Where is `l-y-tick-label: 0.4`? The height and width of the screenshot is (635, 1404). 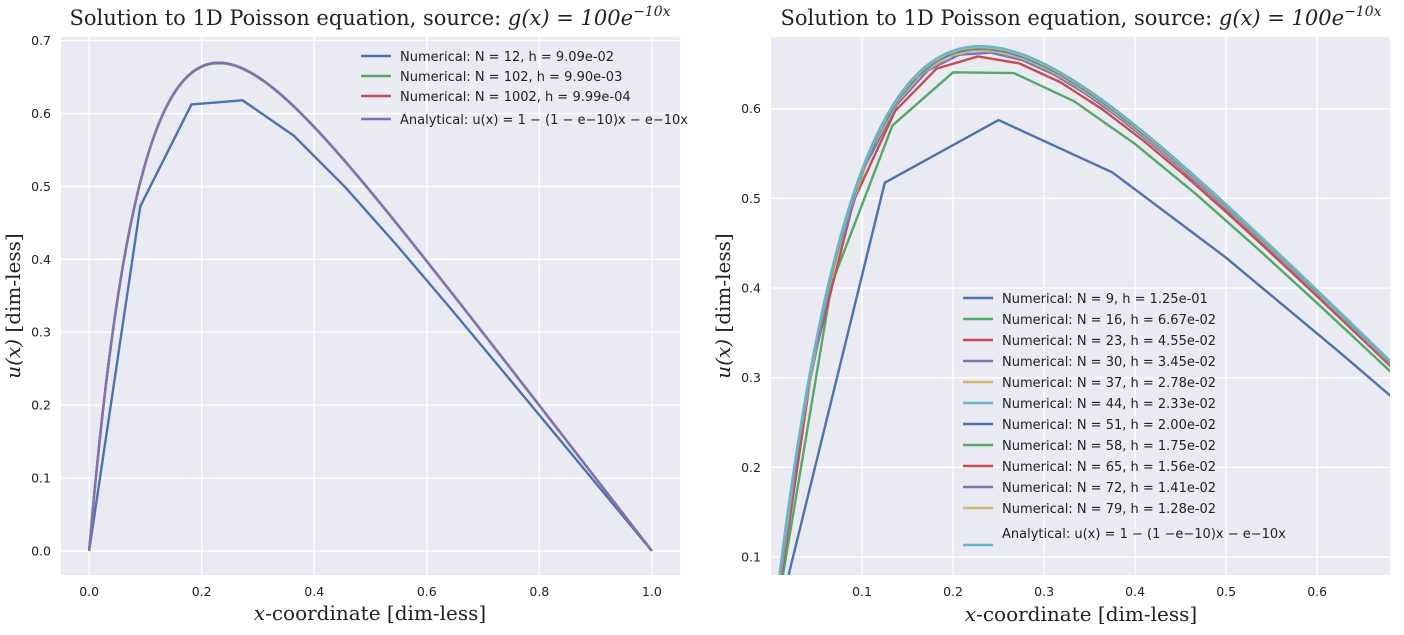
l-y-tick-label: 0.4 is located at coordinates (41, 259).